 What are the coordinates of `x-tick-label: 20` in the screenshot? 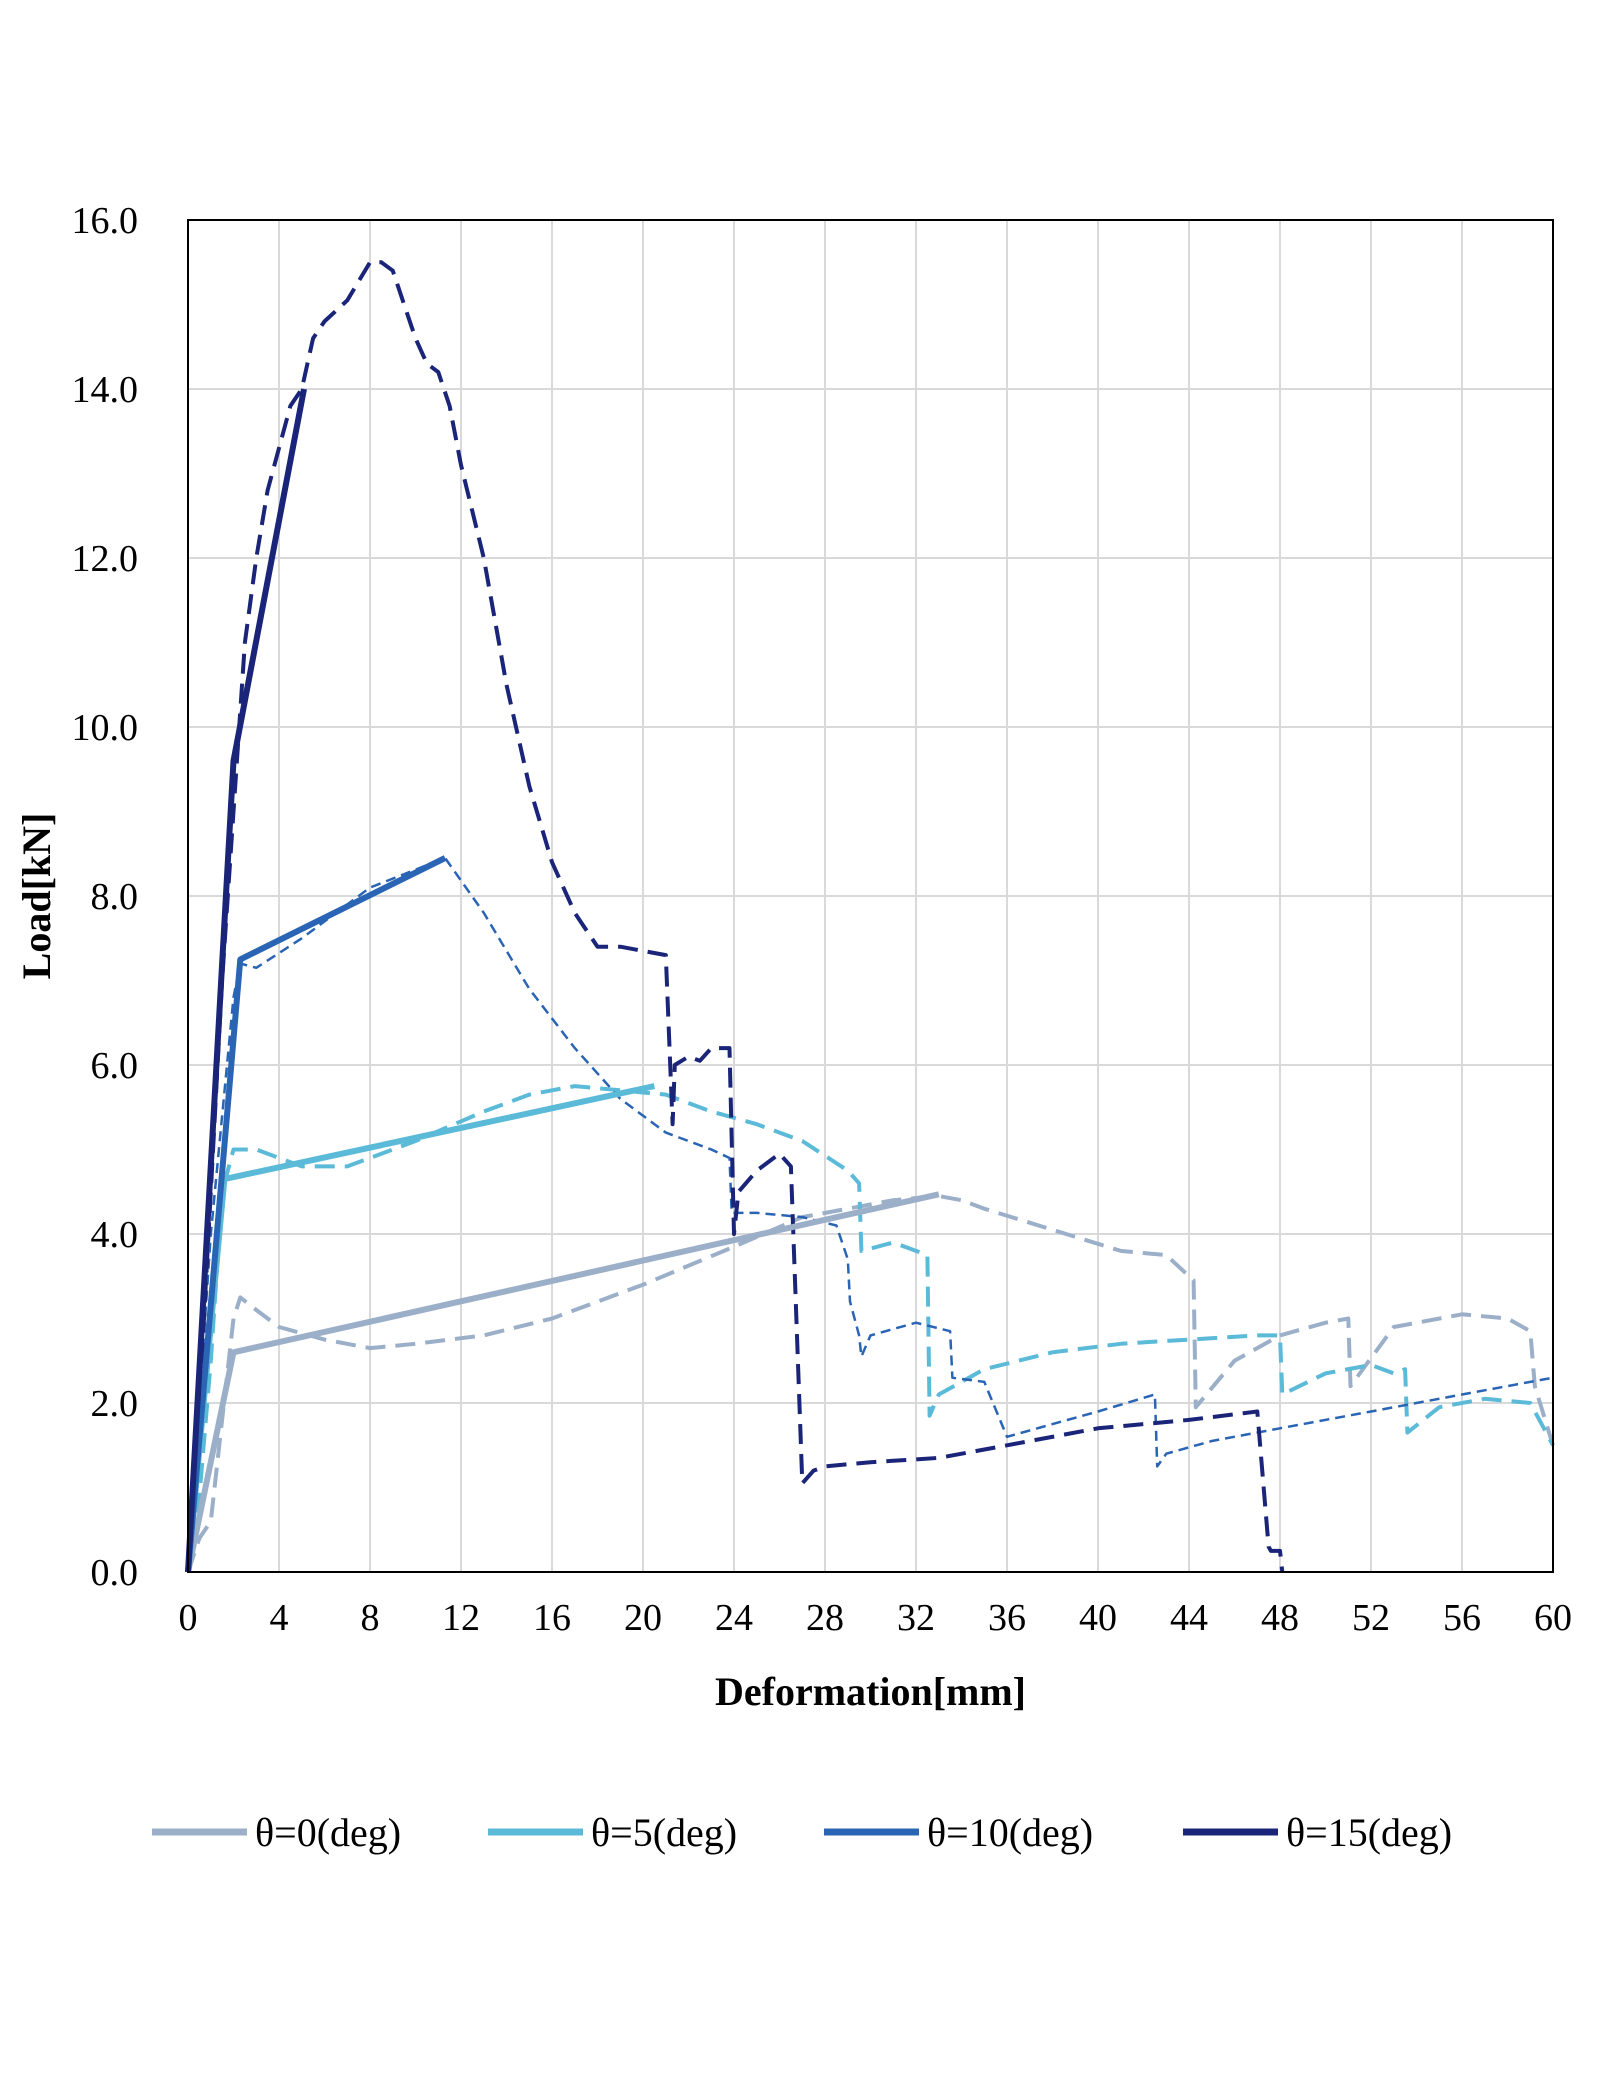 It's located at (643, 1618).